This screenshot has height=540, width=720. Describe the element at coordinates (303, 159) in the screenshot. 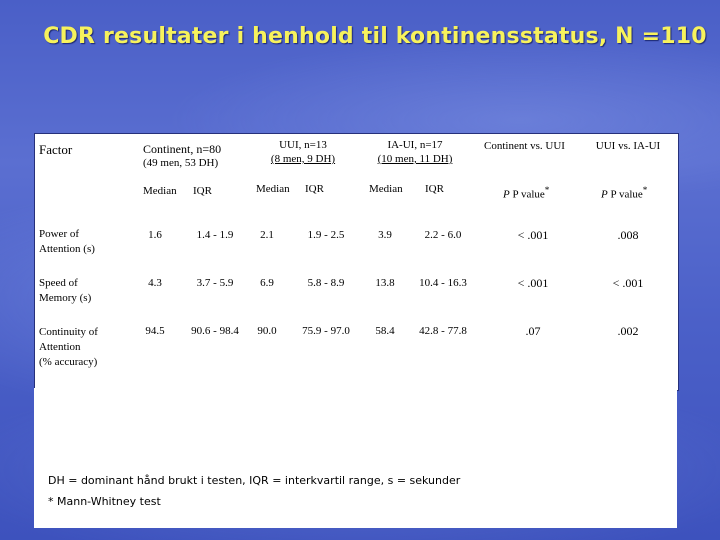

I see `header-uui-sub: (8 men, 9 DH)` at that location.